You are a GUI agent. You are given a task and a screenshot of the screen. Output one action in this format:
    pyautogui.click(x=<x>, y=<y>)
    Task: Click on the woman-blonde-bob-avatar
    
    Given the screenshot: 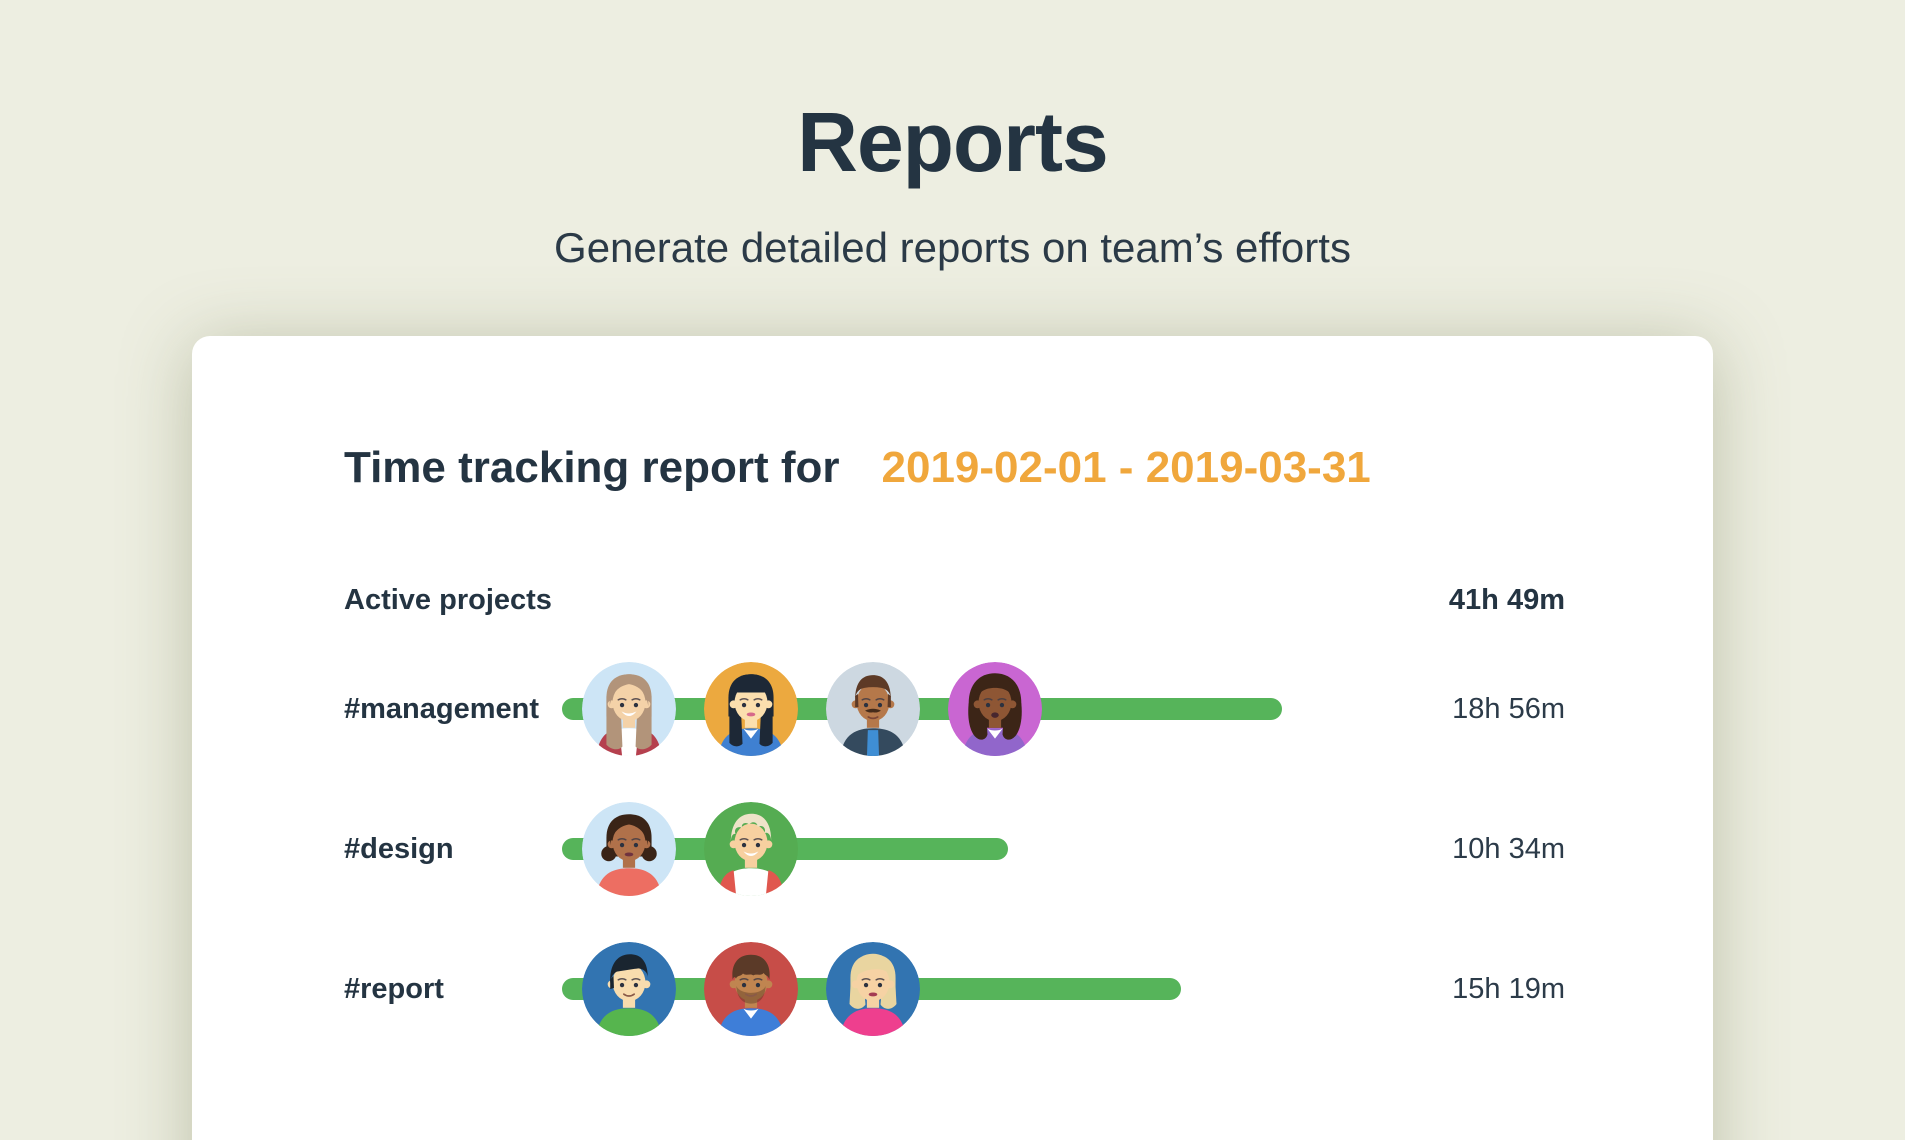 What is the action you would take?
    pyautogui.click(x=873, y=989)
    